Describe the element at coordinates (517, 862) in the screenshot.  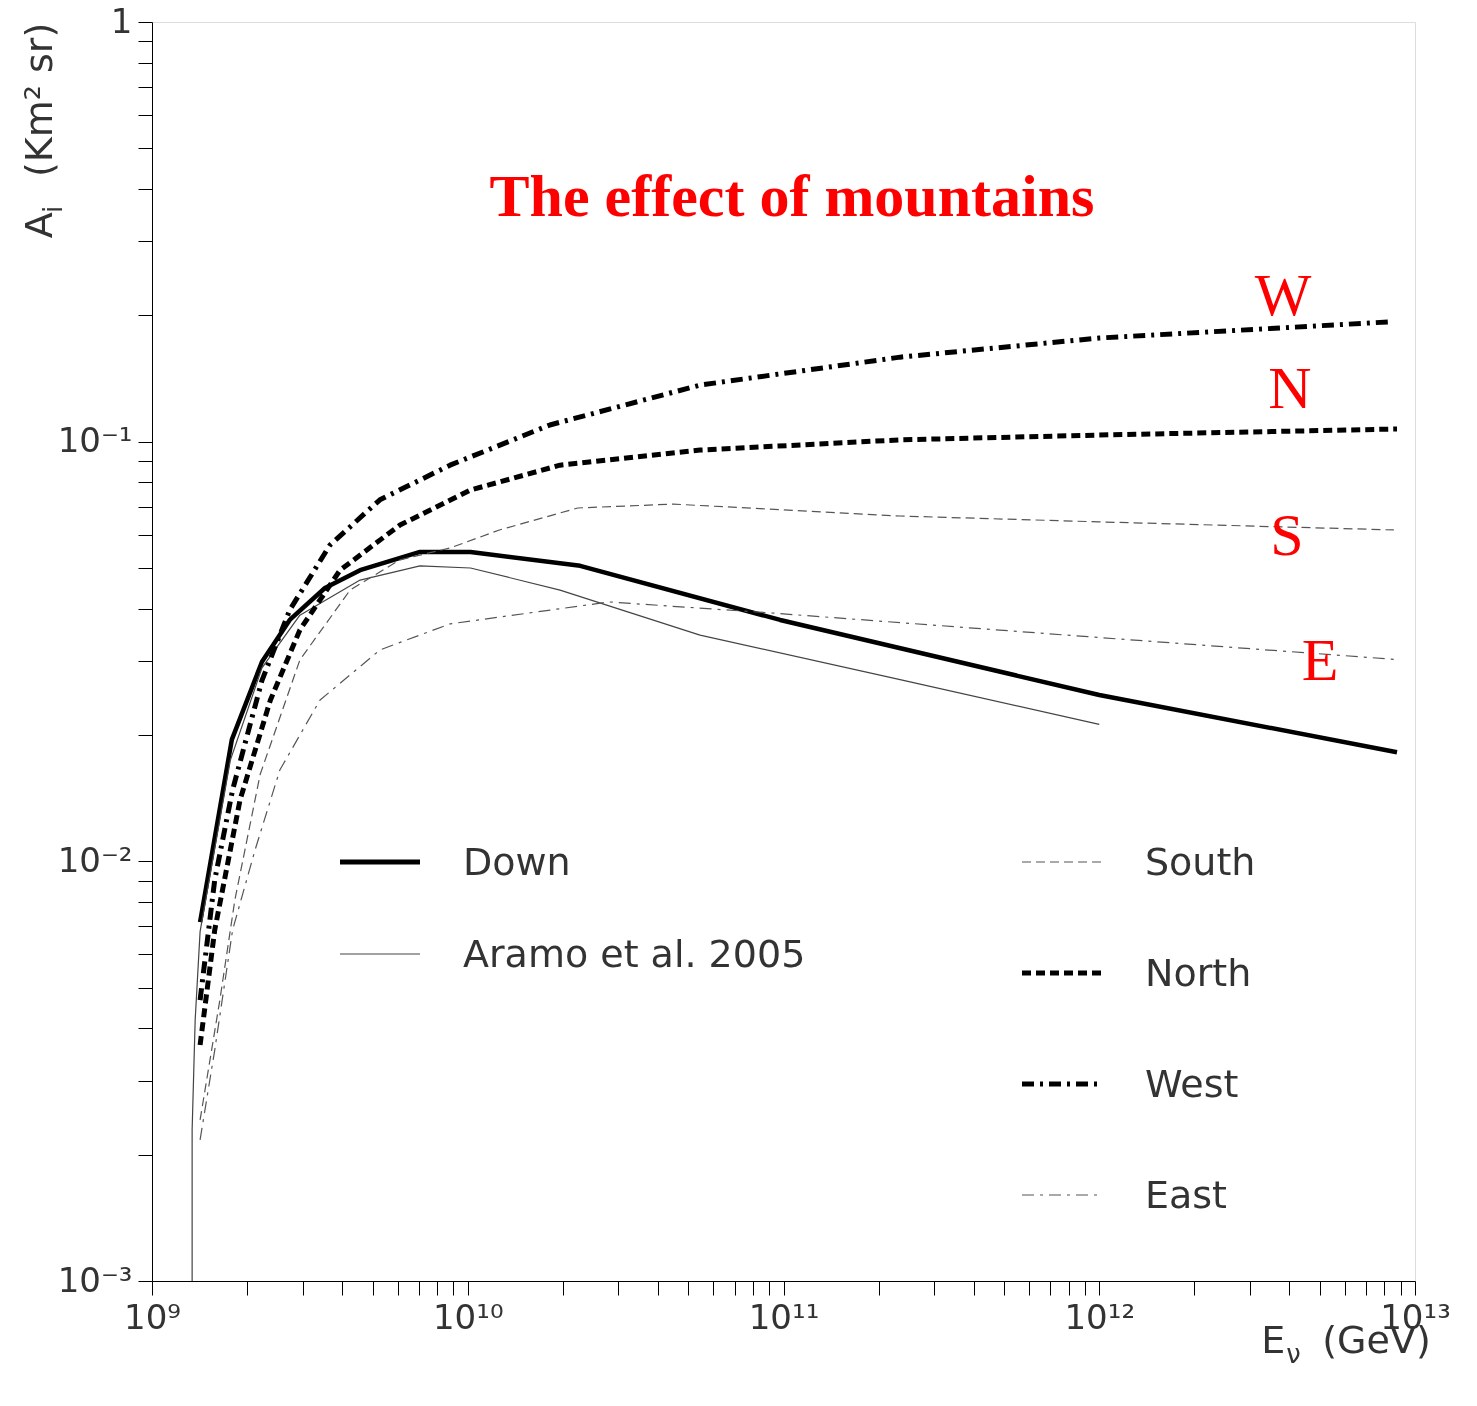
I see `legend-label: Down` at that location.